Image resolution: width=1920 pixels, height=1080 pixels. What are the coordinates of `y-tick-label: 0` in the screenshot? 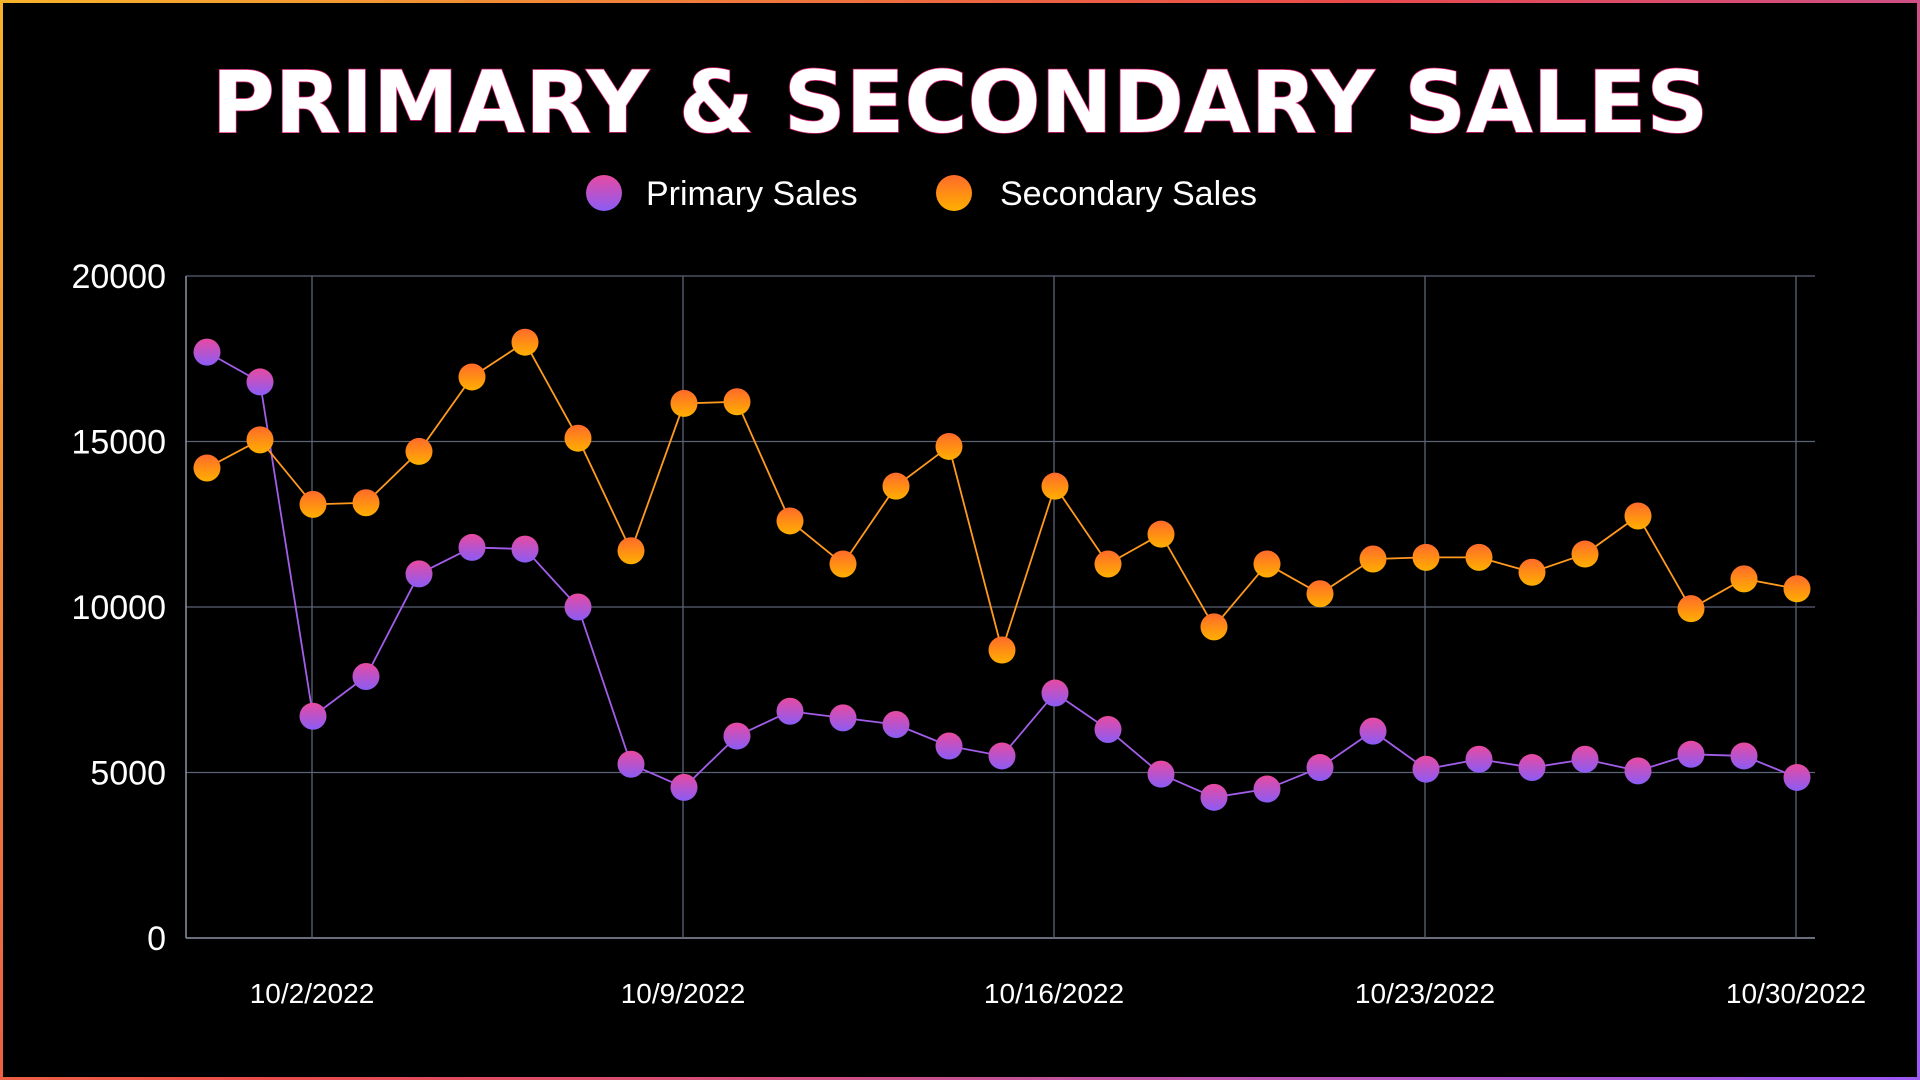 It's located at (156, 939).